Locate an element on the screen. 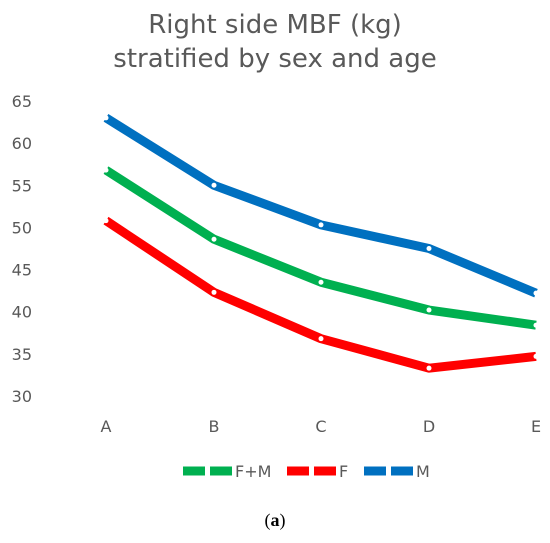 Image resolution: width=550 pixels, height=543 pixels. x-axis-tick-labels: A B C D E is located at coordinates (321, 426).